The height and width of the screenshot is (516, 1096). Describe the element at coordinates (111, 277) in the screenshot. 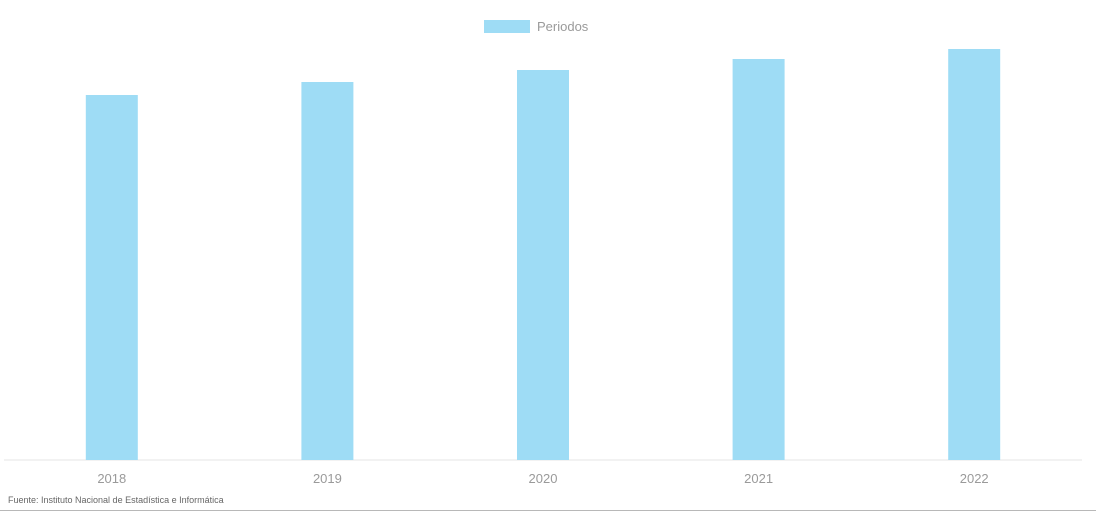

I see `bar-2018` at that location.